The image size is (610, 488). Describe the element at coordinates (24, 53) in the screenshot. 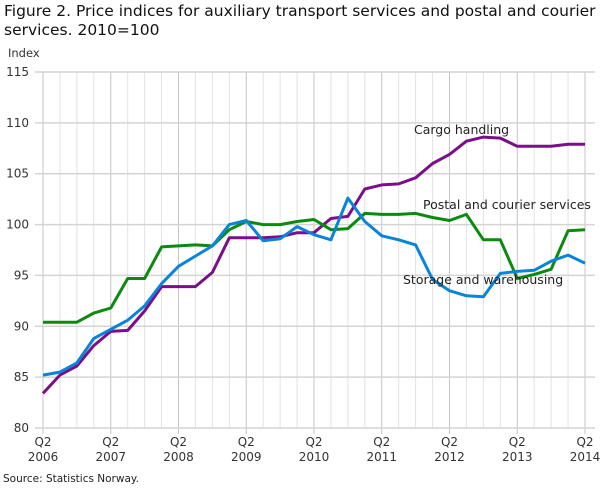

I see `y-axis-label: Index` at that location.